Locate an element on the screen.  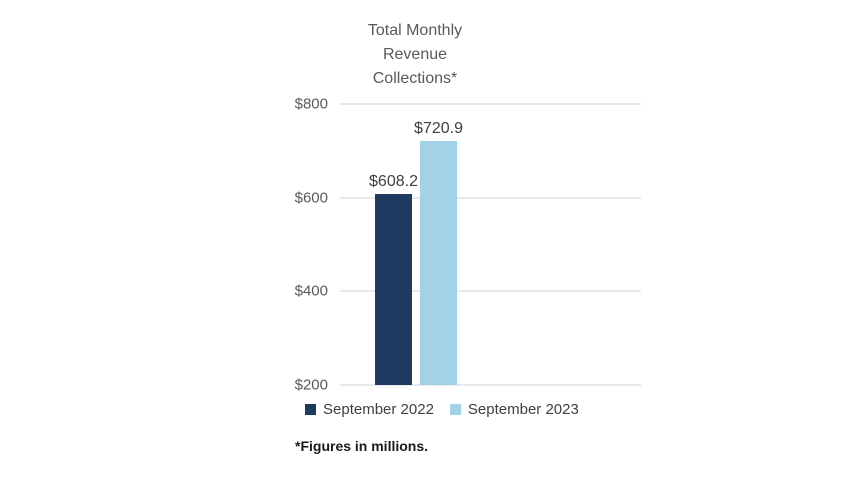
bar-september-2022: $608.2 is located at coordinates (393, 279).